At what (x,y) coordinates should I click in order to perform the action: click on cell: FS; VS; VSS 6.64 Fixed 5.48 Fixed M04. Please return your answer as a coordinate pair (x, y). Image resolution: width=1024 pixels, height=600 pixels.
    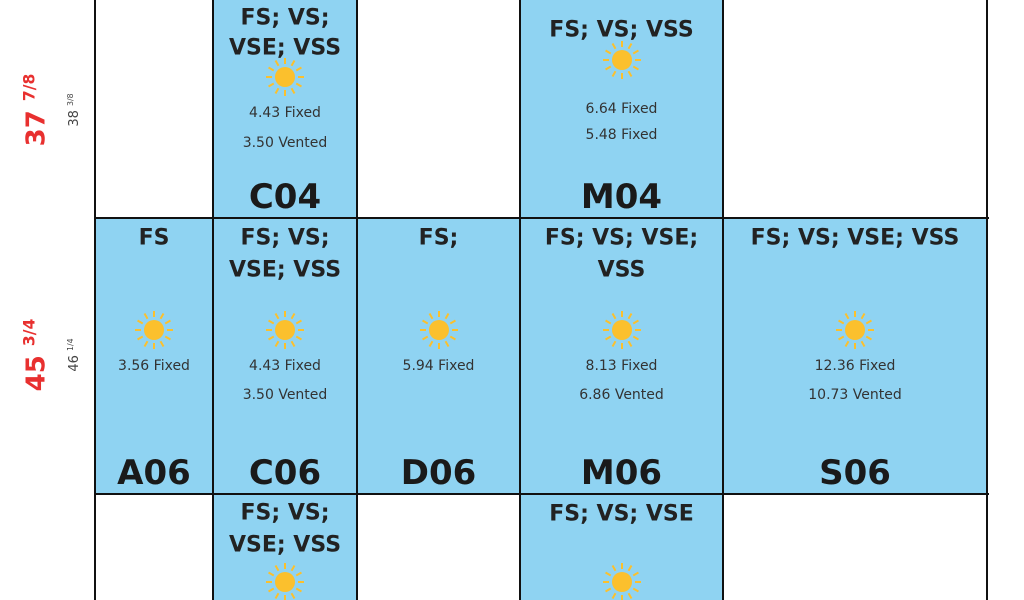
    Looking at the image, I should click on (621, 109).